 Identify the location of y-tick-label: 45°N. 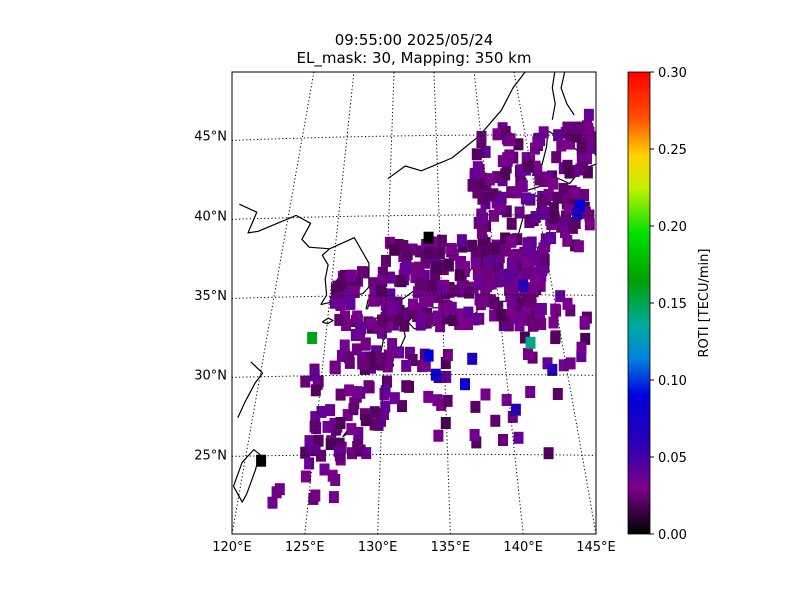
(210, 137).